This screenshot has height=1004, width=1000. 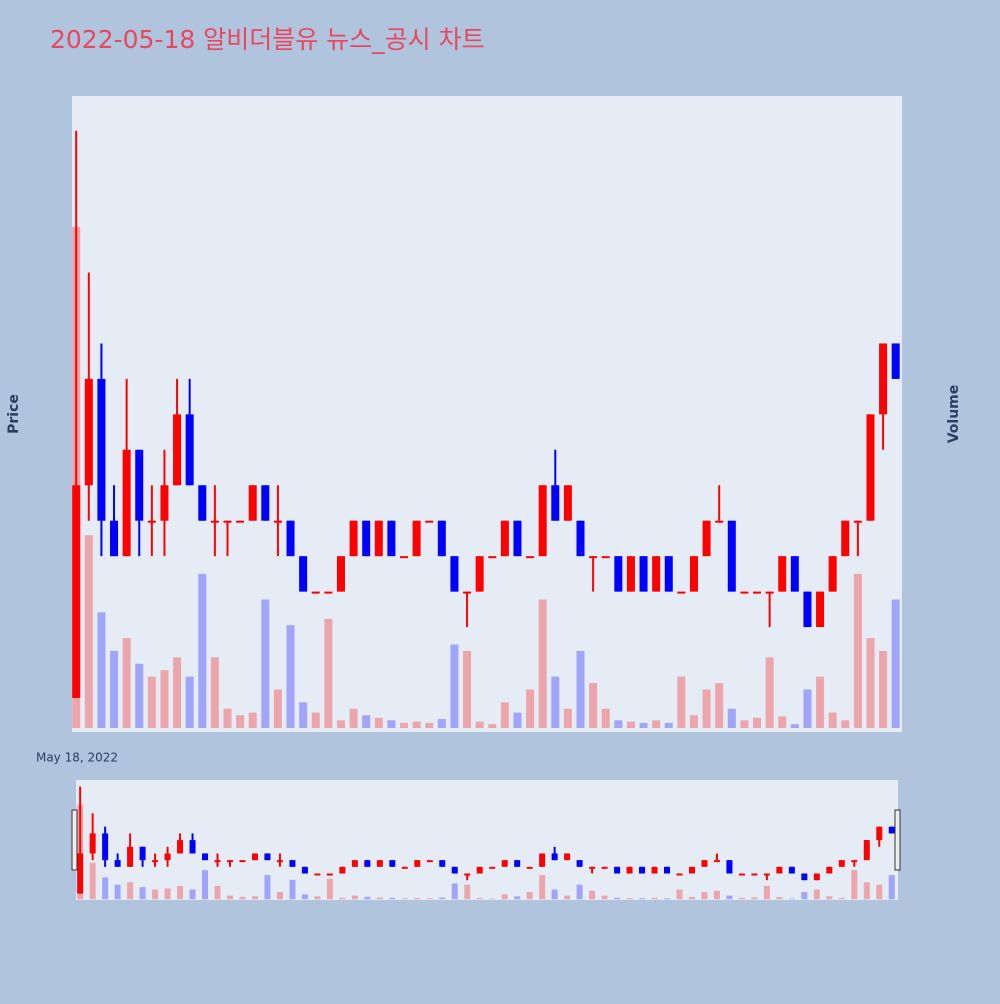 What do you see at coordinates (267, 39) in the screenshot?
I see `chart-title: 2022-05-18 알비더블유 뉴스_공시 차트` at bounding box center [267, 39].